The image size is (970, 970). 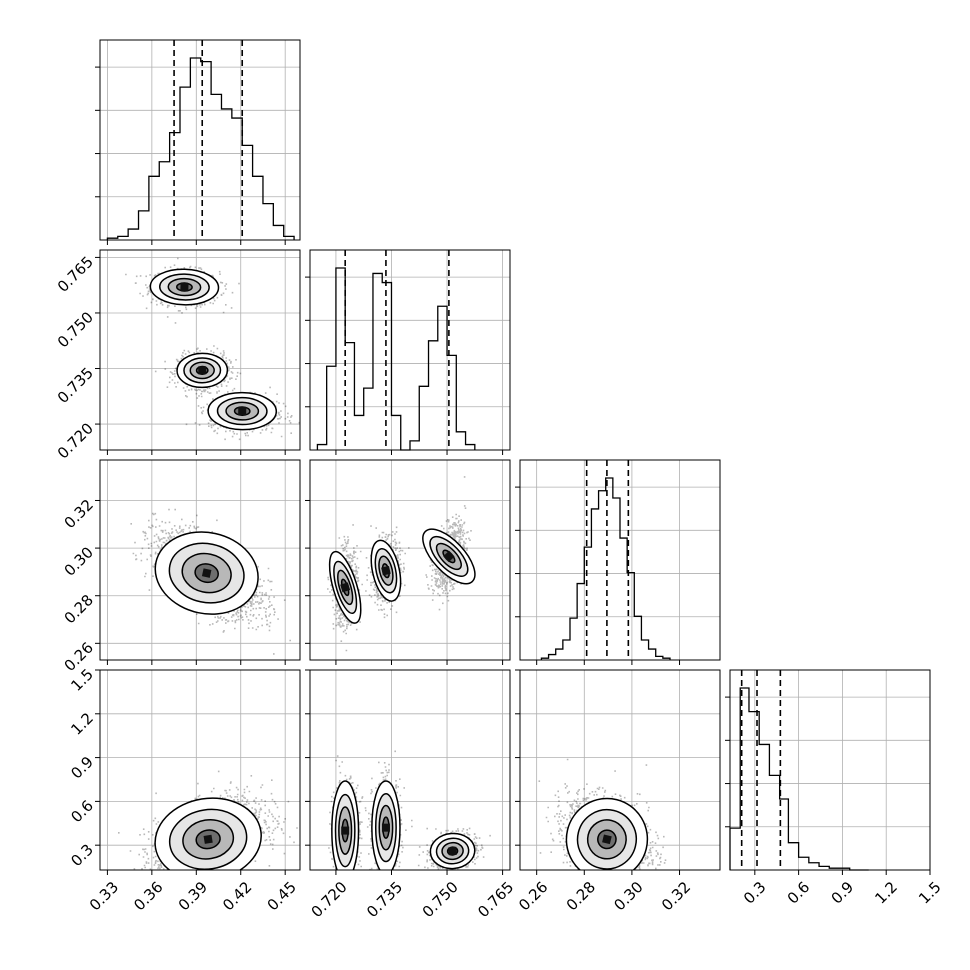 What do you see at coordinates (104, 896) in the screenshot?
I see `x-tick-label: 0.33` at bounding box center [104, 896].